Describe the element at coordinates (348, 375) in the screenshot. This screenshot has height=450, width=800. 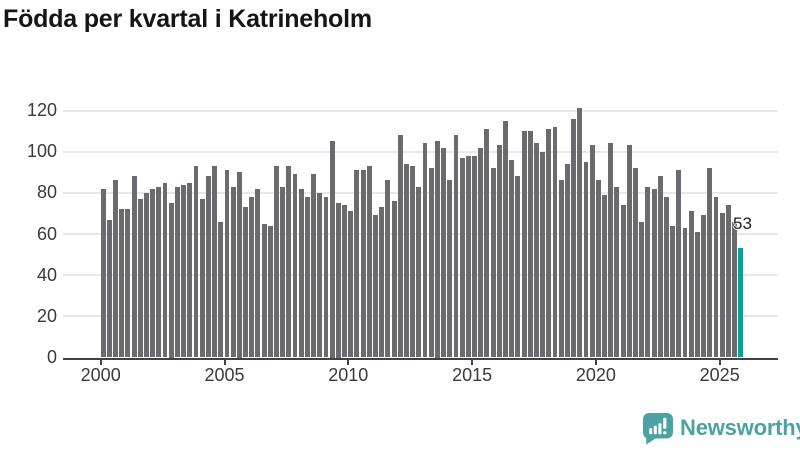
I see `x-axis-tick-label: 2010` at that location.